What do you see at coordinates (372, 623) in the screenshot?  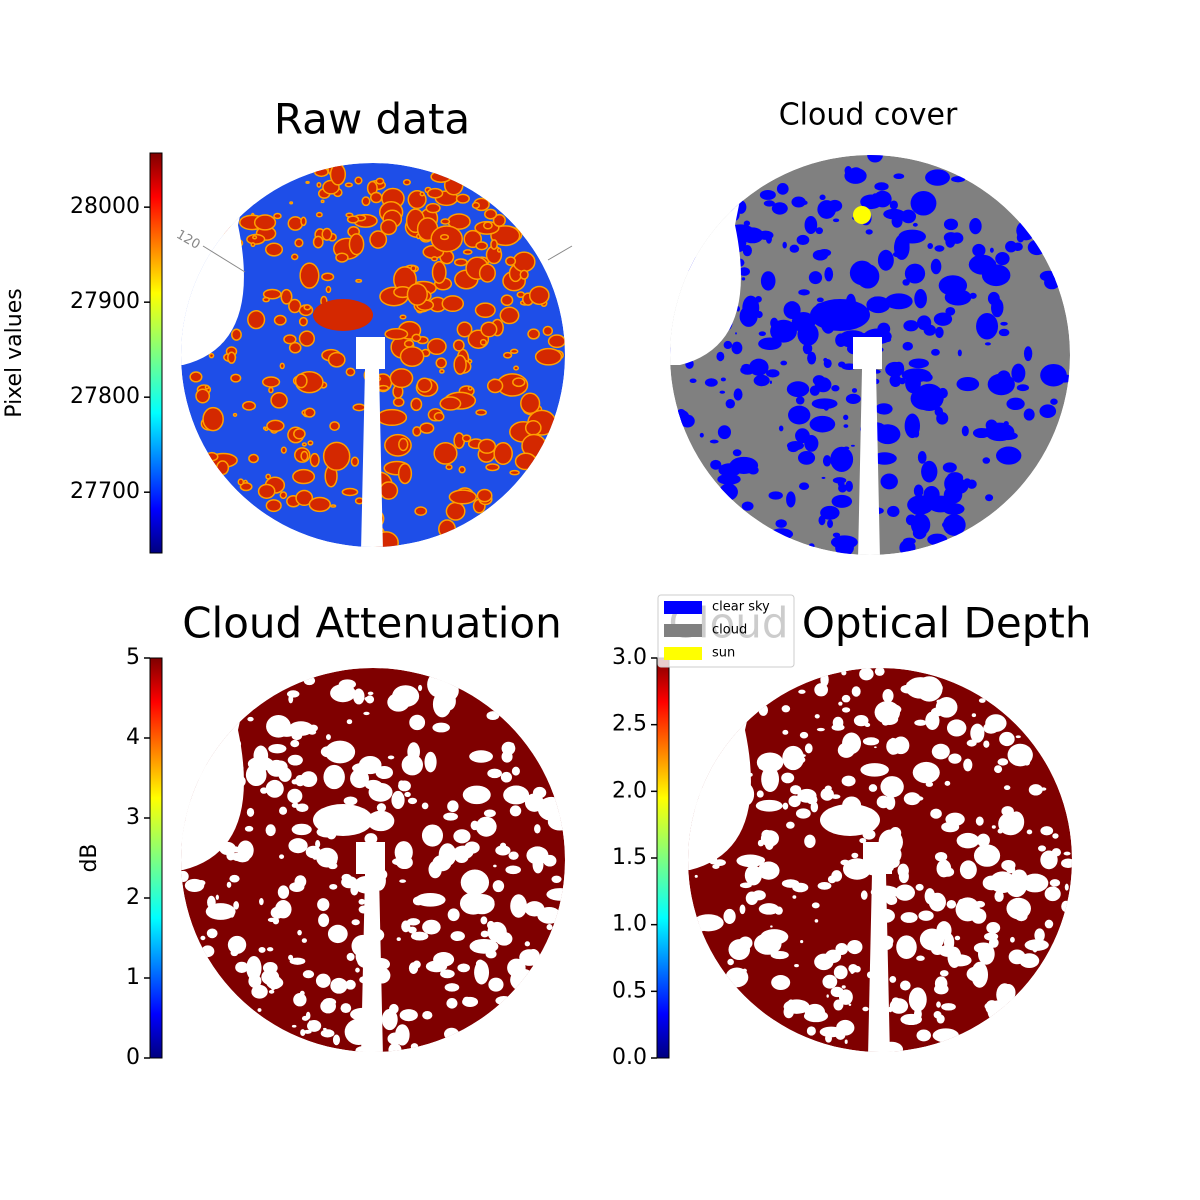 I see `panel-title: Cloud Attenuation` at bounding box center [372, 623].